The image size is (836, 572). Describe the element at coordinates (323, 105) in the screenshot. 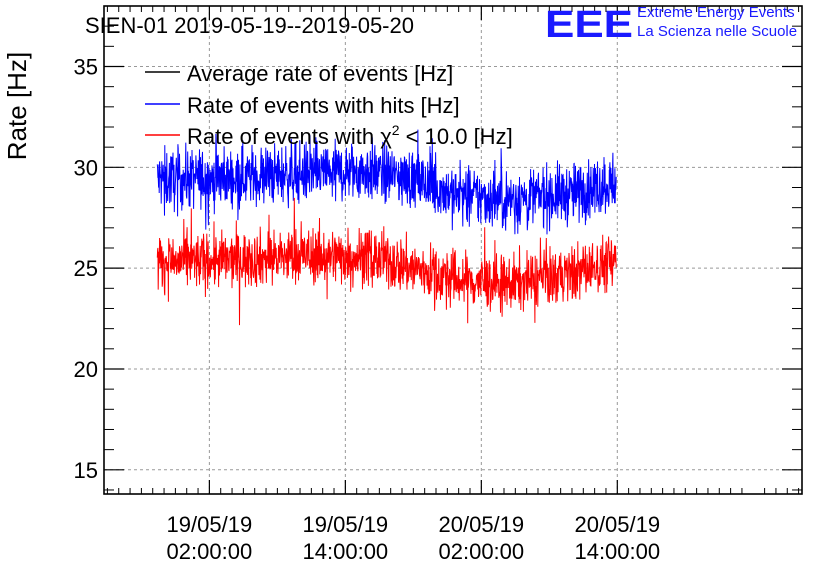

I see `legend-label-hits: Rate of events with hits [Hz]` at that location.